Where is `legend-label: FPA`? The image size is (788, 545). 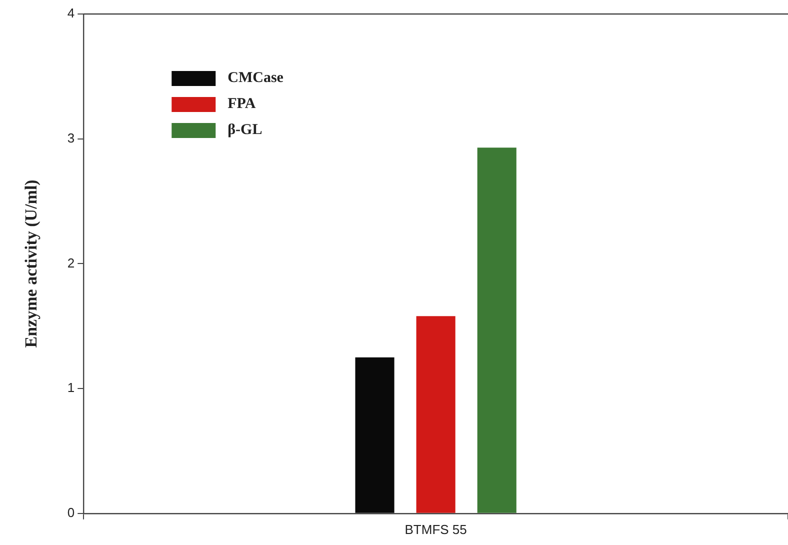 legend-label: FPA is located at coordinates (242, 104).